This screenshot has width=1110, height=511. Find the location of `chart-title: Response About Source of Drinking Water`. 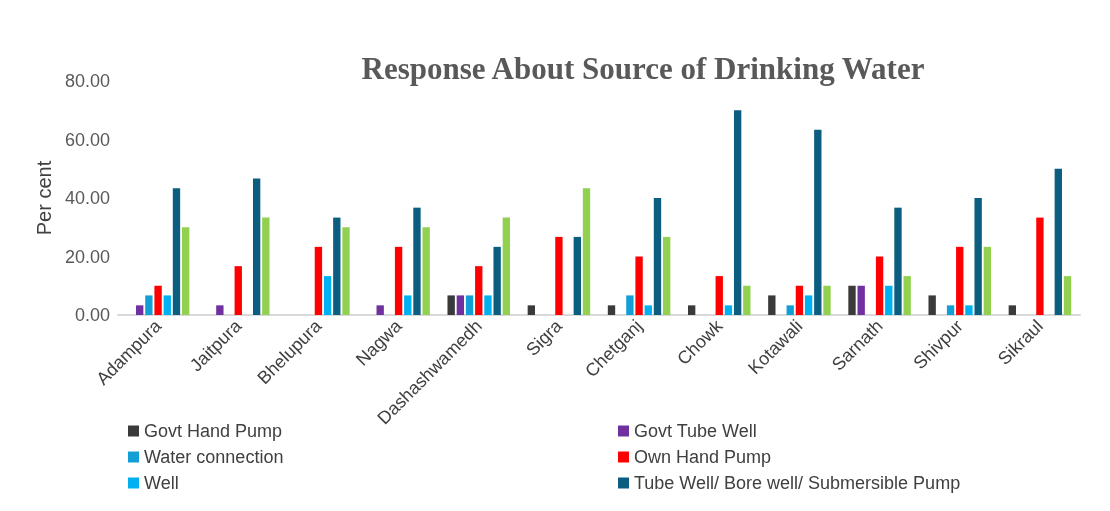

chart-title: Response About Source of Drinking Water is located at coordinates (643, 68).